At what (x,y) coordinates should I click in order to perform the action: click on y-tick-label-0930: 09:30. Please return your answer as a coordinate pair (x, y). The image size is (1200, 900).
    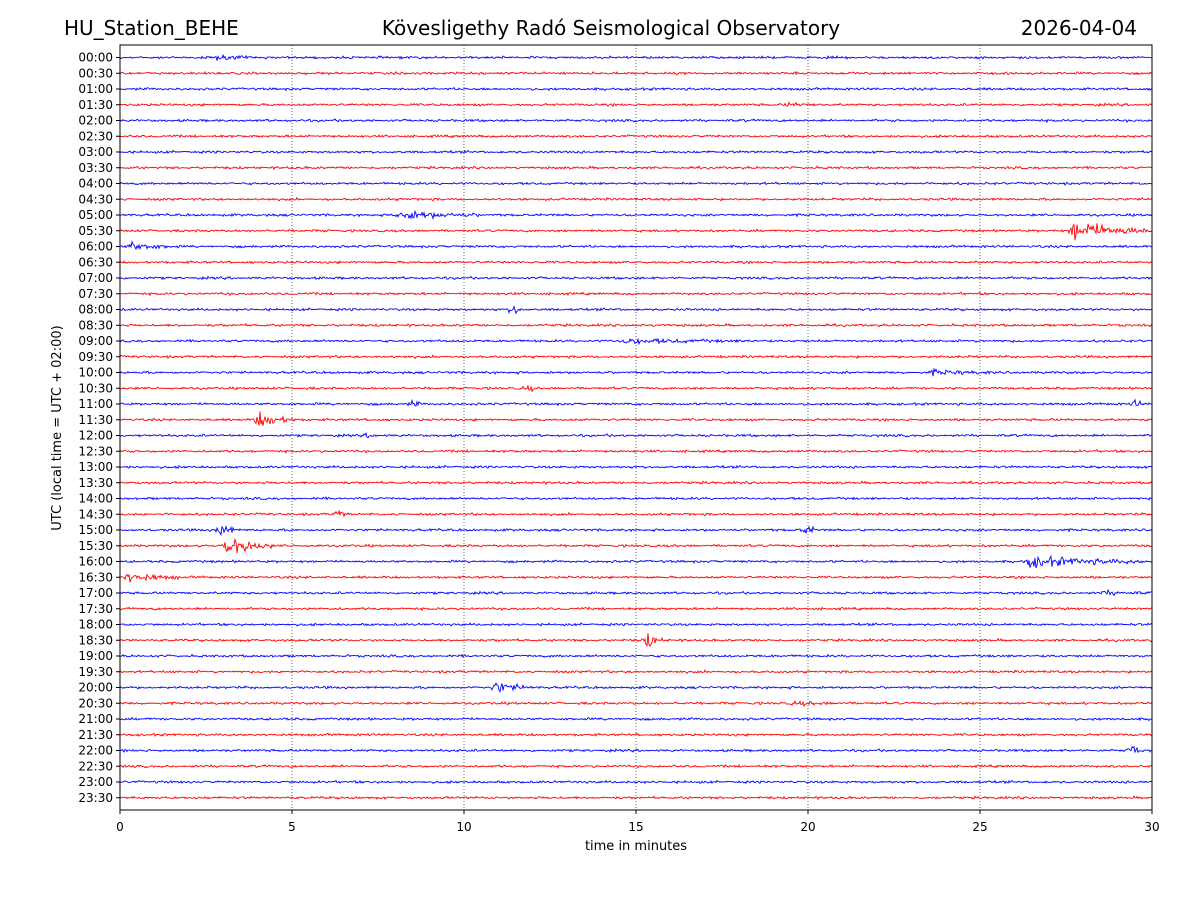
    Looking at the image, I should click on (95, 357).